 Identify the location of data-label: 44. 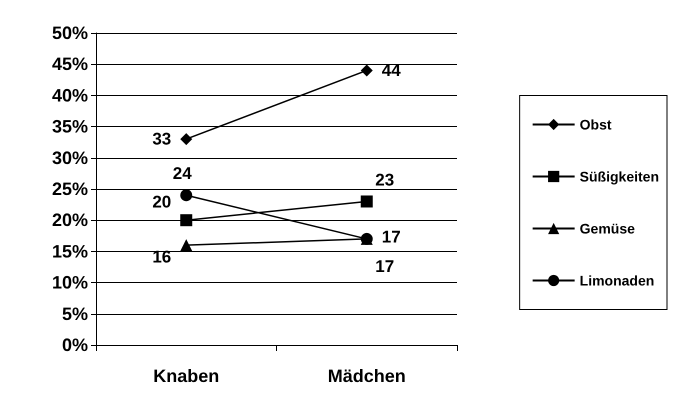
(392, 70).